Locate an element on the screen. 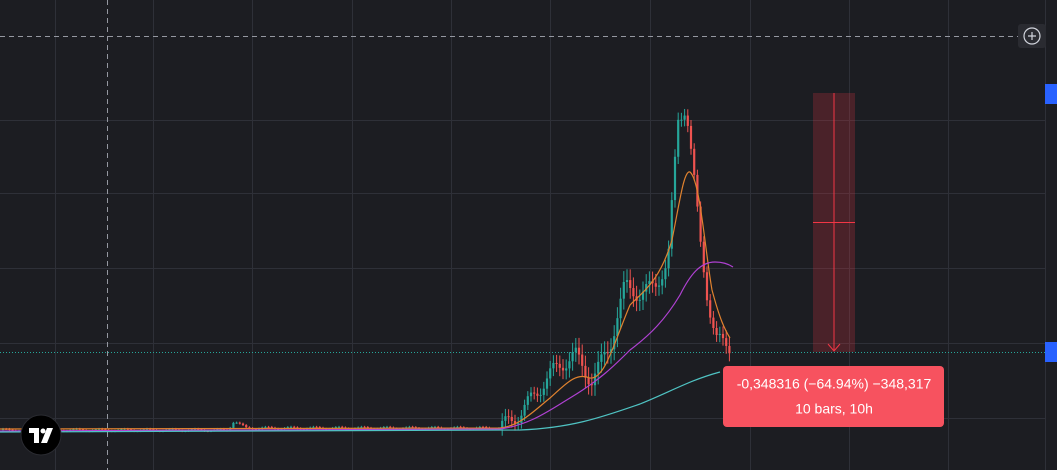 This screenshot has width=1057, height=470. ma-slow is located at coordinates (360, 402).